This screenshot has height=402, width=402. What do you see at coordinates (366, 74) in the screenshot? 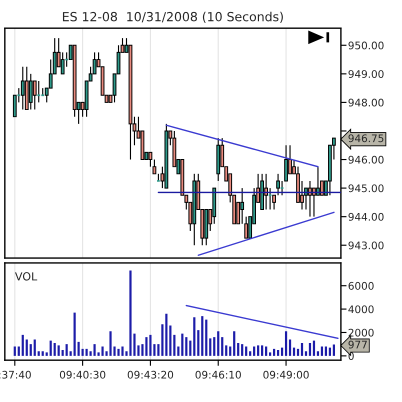
I see `y-tick-label: 949.00` at bounding box center [366, 74].